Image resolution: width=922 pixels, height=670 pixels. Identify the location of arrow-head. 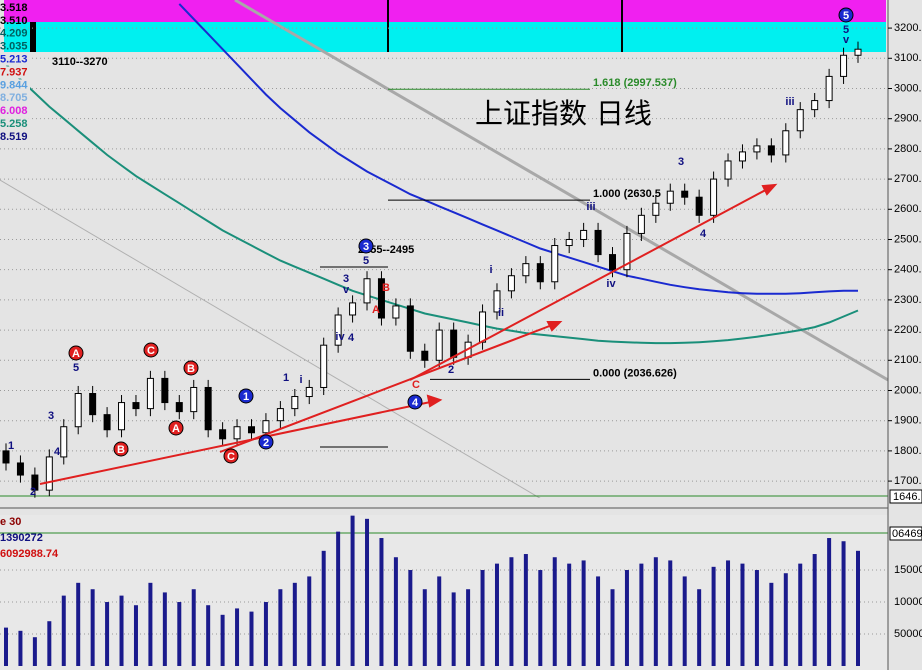
(769, 189).